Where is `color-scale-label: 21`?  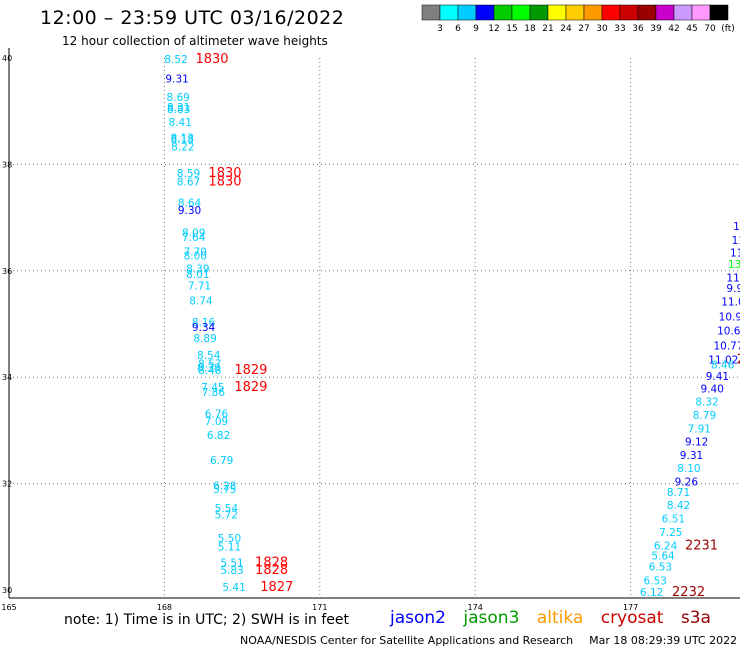 color-scale-label: 21 is located at coordinates (547, 29).